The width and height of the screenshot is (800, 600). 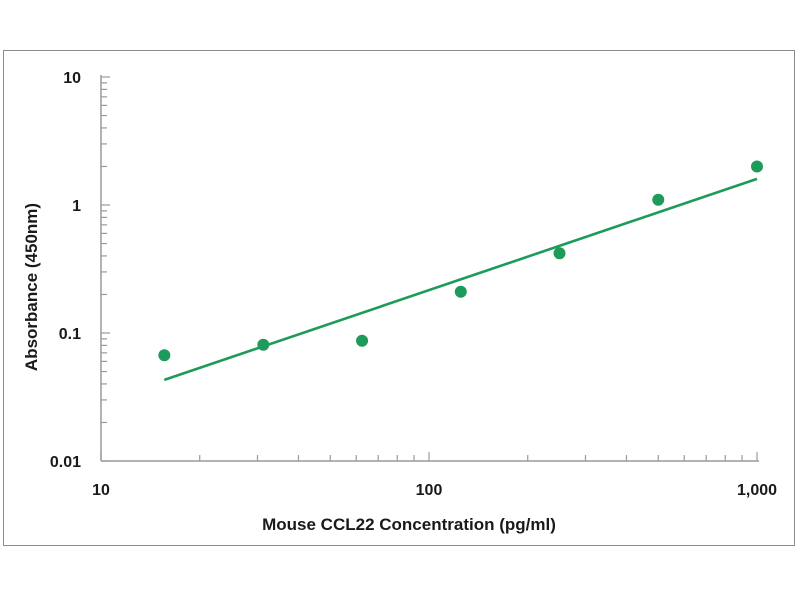 What do you see at coordinates (101, 490) in the screenshot?
I see `x-tick-label: 10` at bounding box center [101, 490].